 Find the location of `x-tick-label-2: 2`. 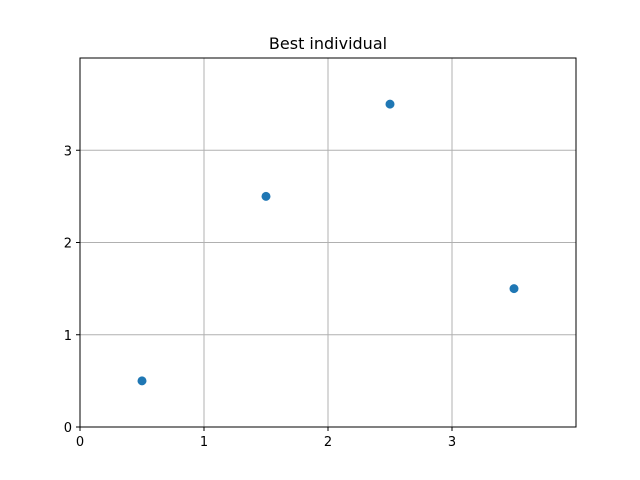

x-tick-label-2: 2 is located at coordinates (328, 442).